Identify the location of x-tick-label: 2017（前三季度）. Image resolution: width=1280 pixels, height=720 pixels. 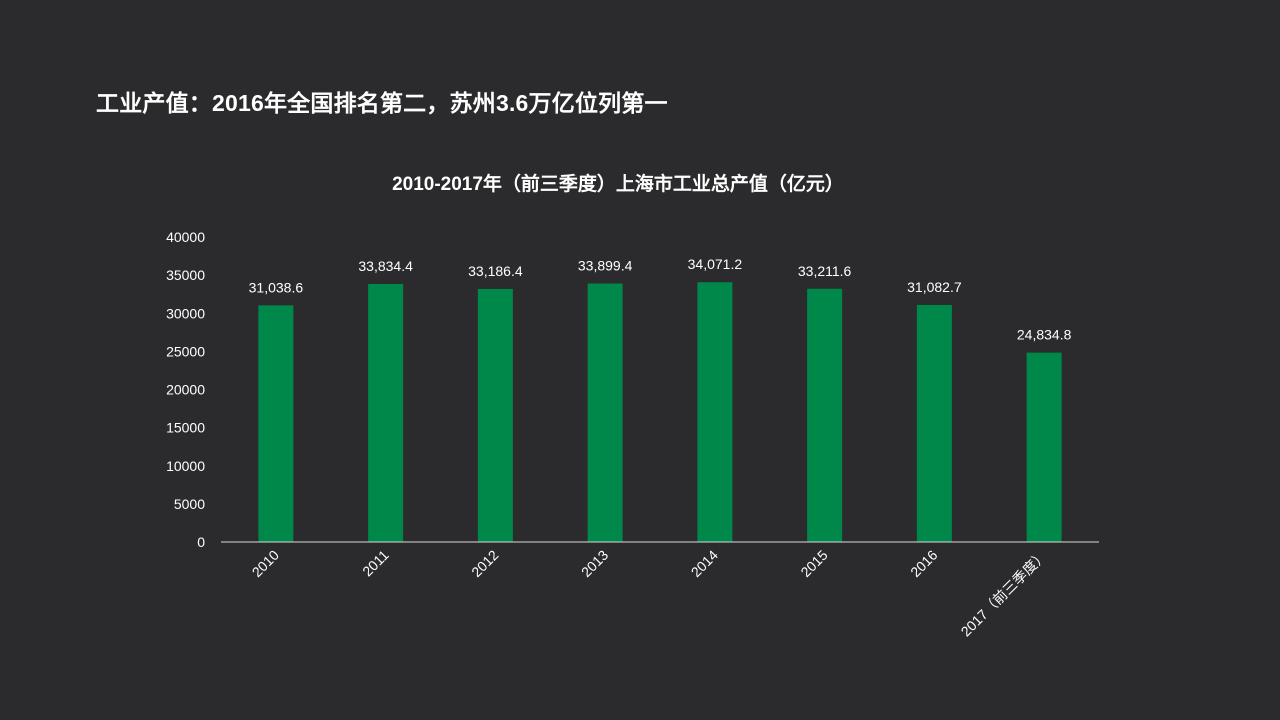
(1004, 593).